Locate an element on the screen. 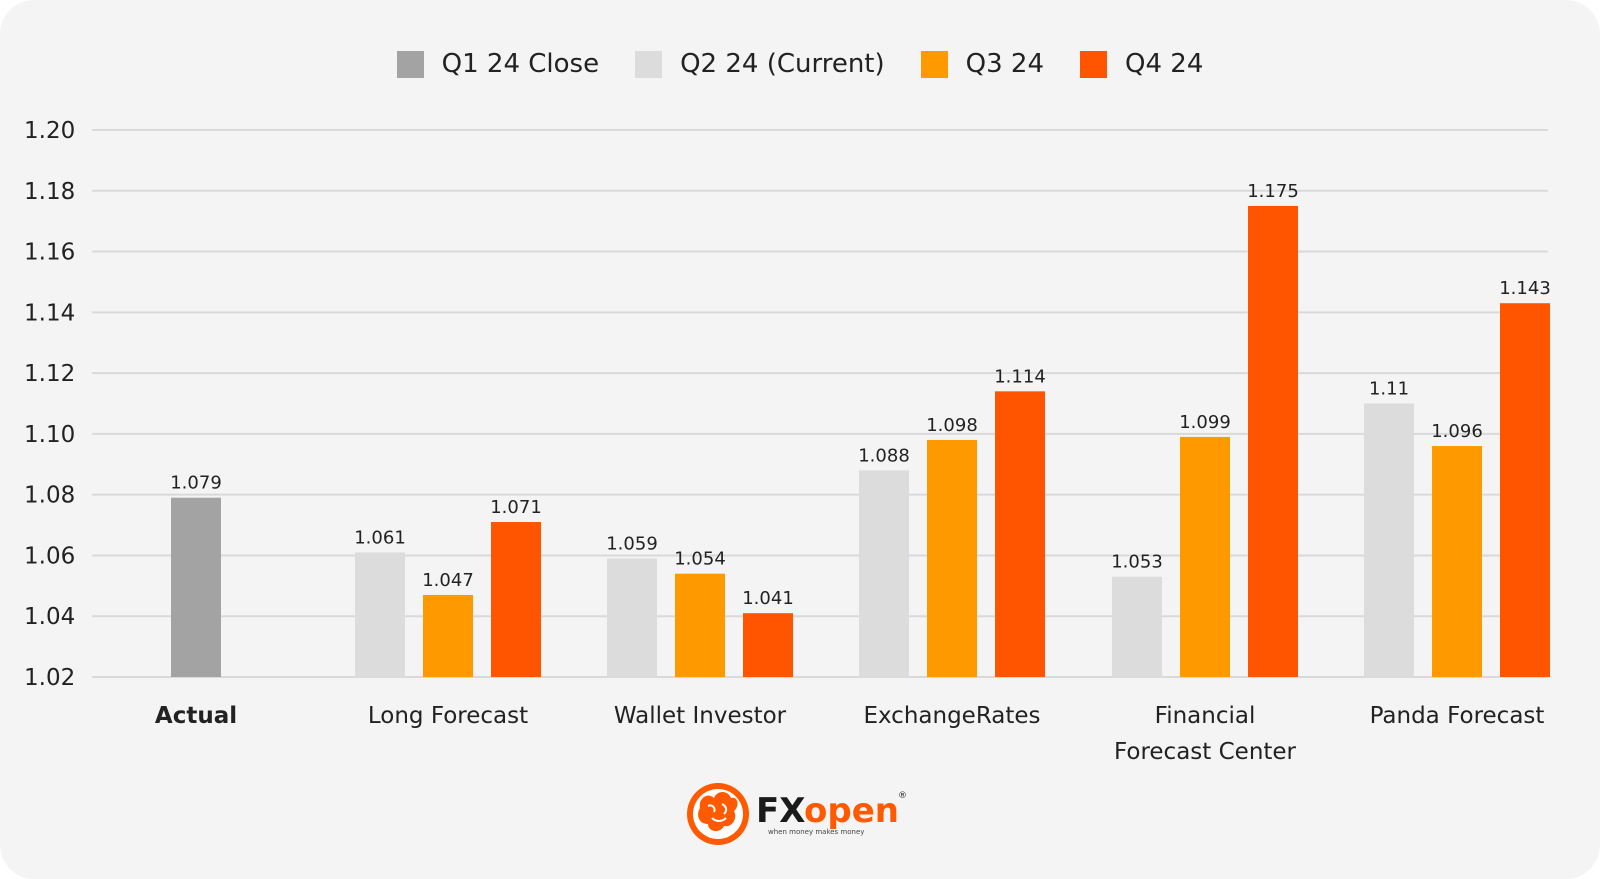 Image resolution: width=1600 pixels, height=879 pixels. legend-label: Q1 24 Close is located at coordinates (520, 64).